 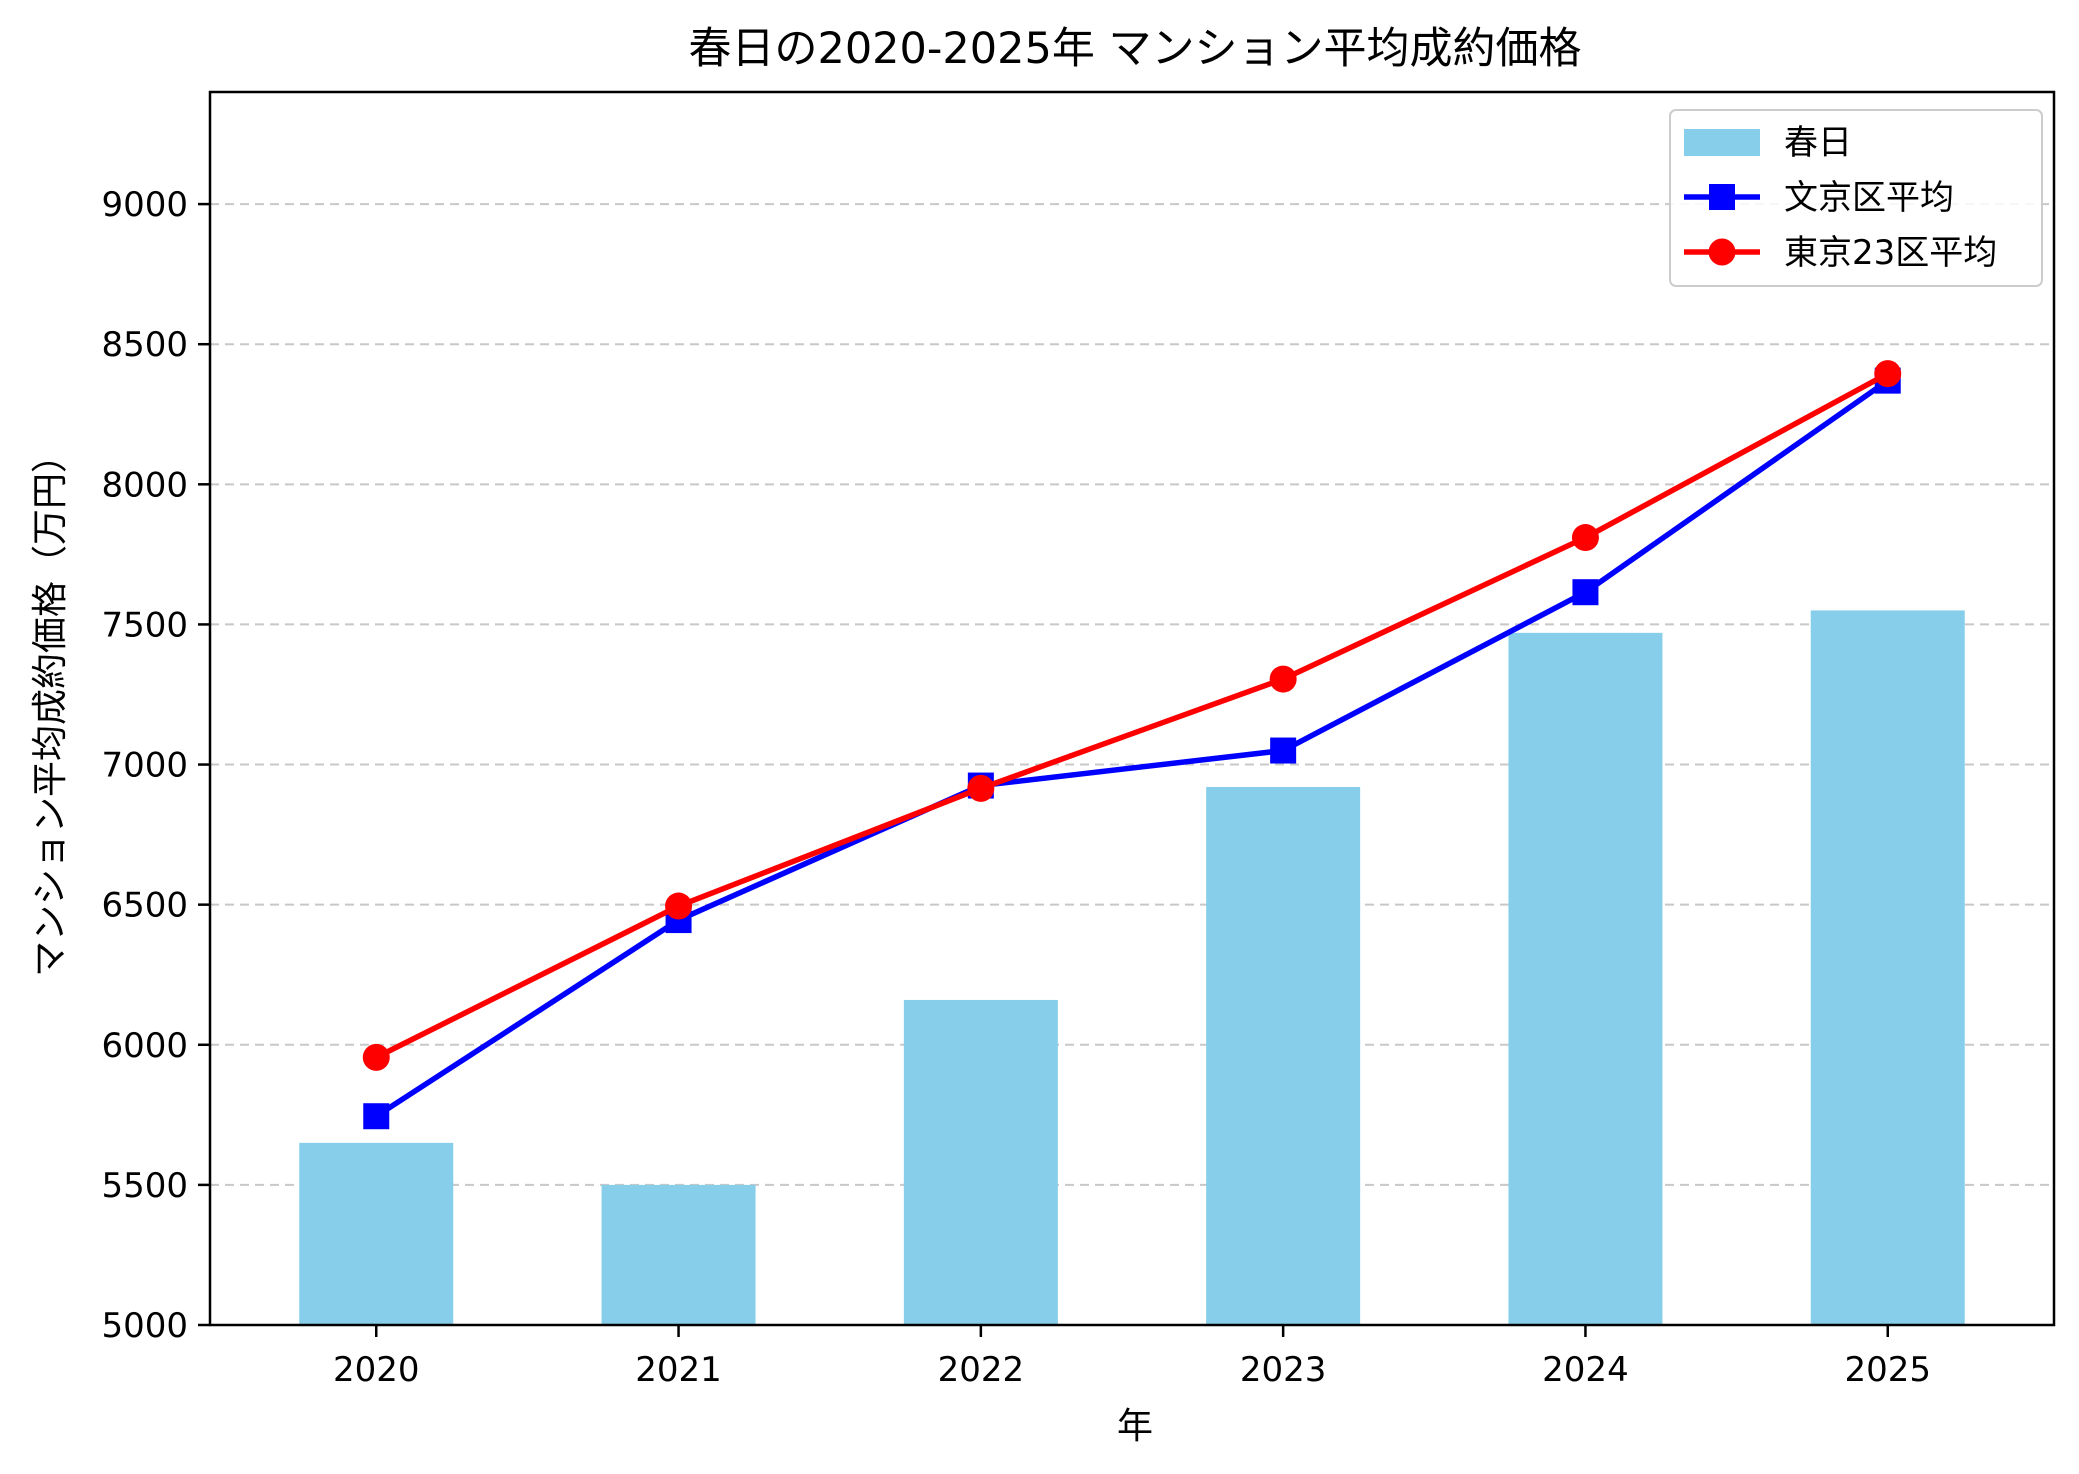 What do you see at coordinates (144, 625) in the screenshot?
I see `y-tick-label-7500: 7500` at bounding box center [144, 625].